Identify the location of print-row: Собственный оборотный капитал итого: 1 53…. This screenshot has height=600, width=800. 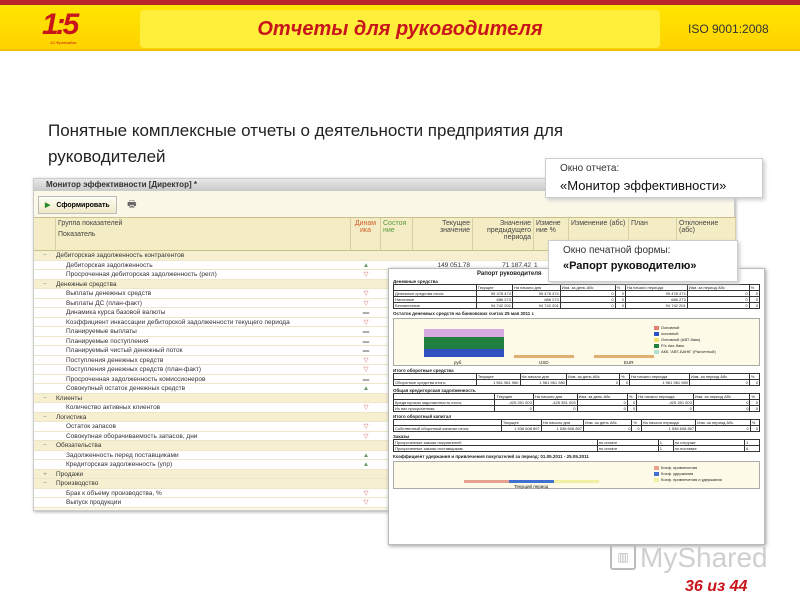
(577, 428).